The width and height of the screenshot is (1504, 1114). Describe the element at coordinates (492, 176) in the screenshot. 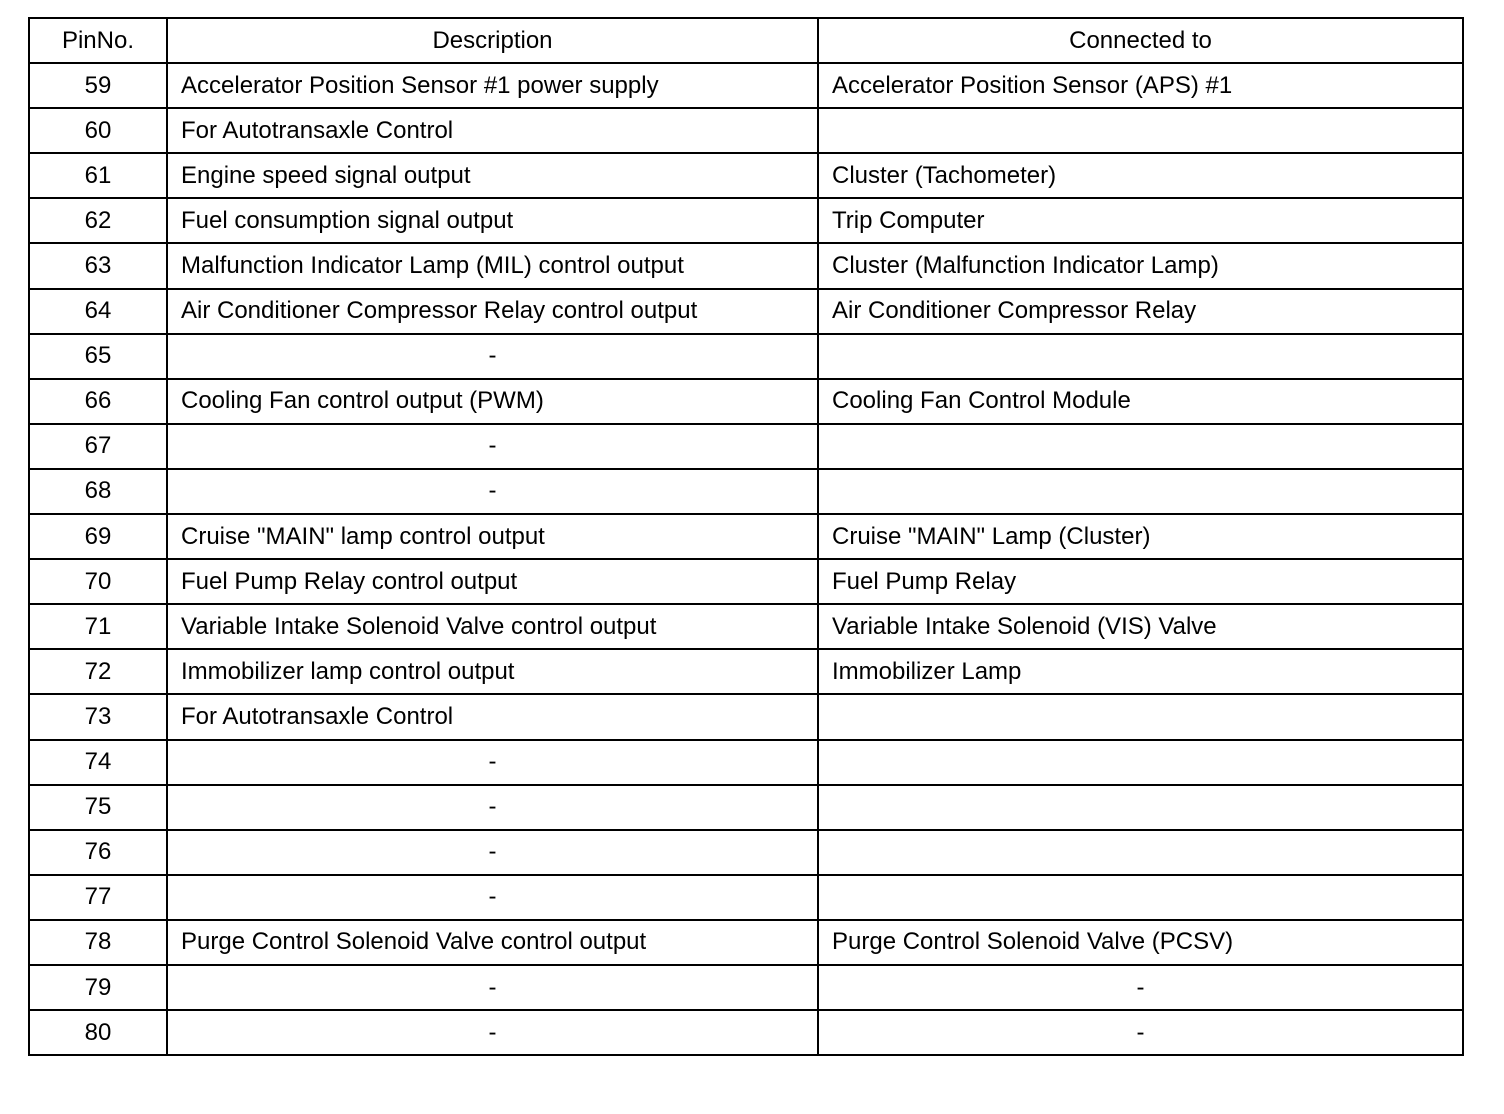

I see `description-cell: Engine speed signal output` at that location.